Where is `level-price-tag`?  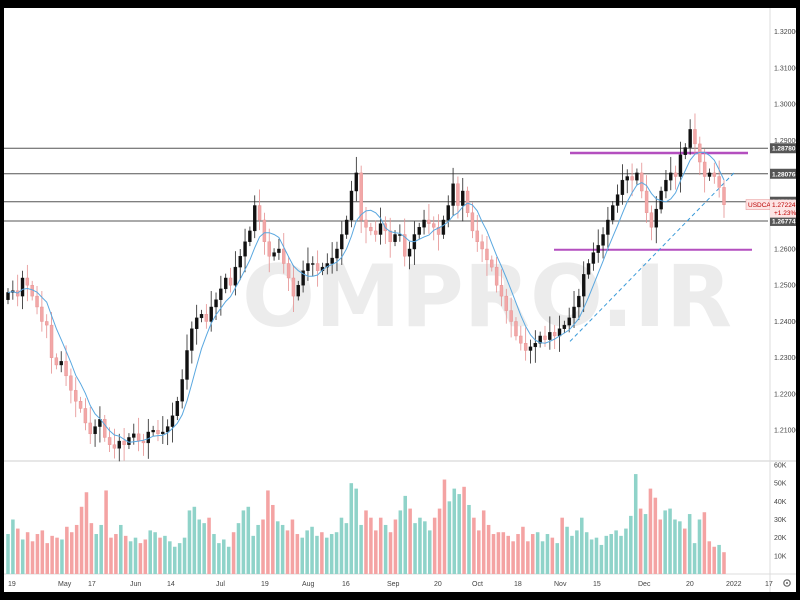
level-price-tag is located at coordinates (783, 148).